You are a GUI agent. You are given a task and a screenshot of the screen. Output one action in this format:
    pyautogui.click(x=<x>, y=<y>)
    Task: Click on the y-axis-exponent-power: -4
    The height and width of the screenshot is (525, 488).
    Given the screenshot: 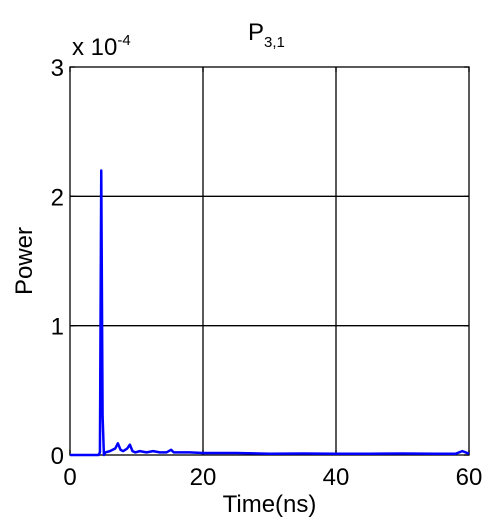 What is the action you would take?
    pyautogui.click(x=123, y=40)
    